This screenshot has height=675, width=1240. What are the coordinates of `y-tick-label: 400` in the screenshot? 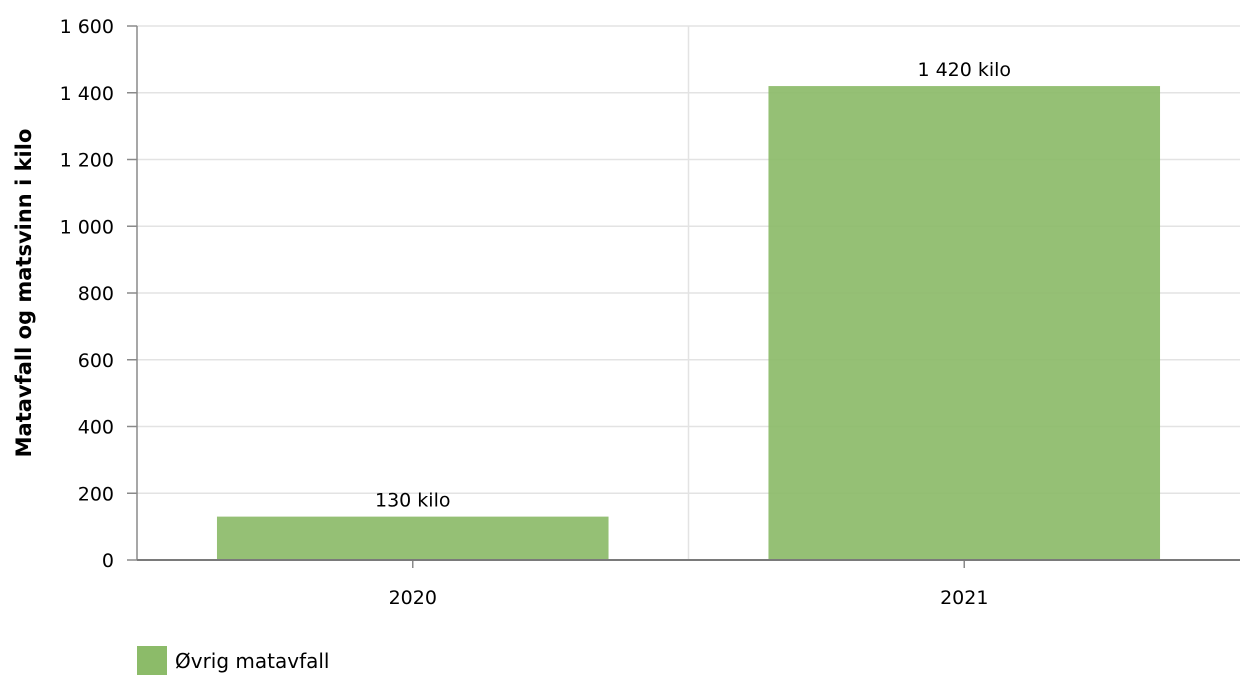 It's located at (96, 428).